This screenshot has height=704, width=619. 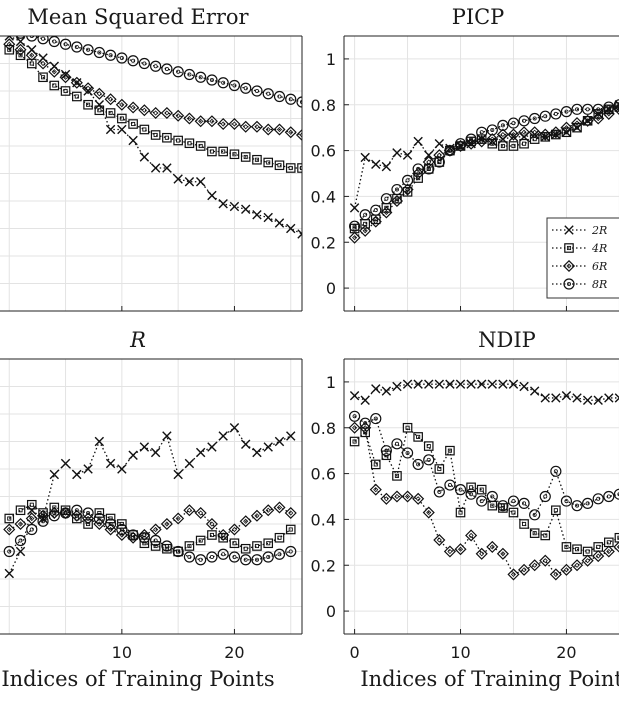 I want to click on ndip-point-8R-13-inner, so click(x=492, y=496).